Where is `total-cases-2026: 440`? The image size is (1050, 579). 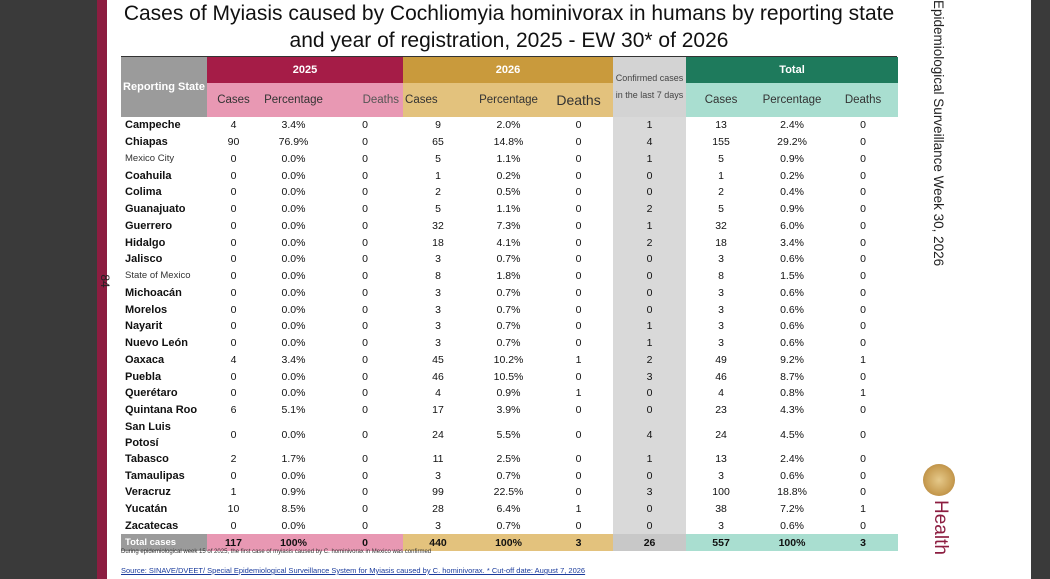 total-cases-2026: 440 is located at coordinates (438, 543).